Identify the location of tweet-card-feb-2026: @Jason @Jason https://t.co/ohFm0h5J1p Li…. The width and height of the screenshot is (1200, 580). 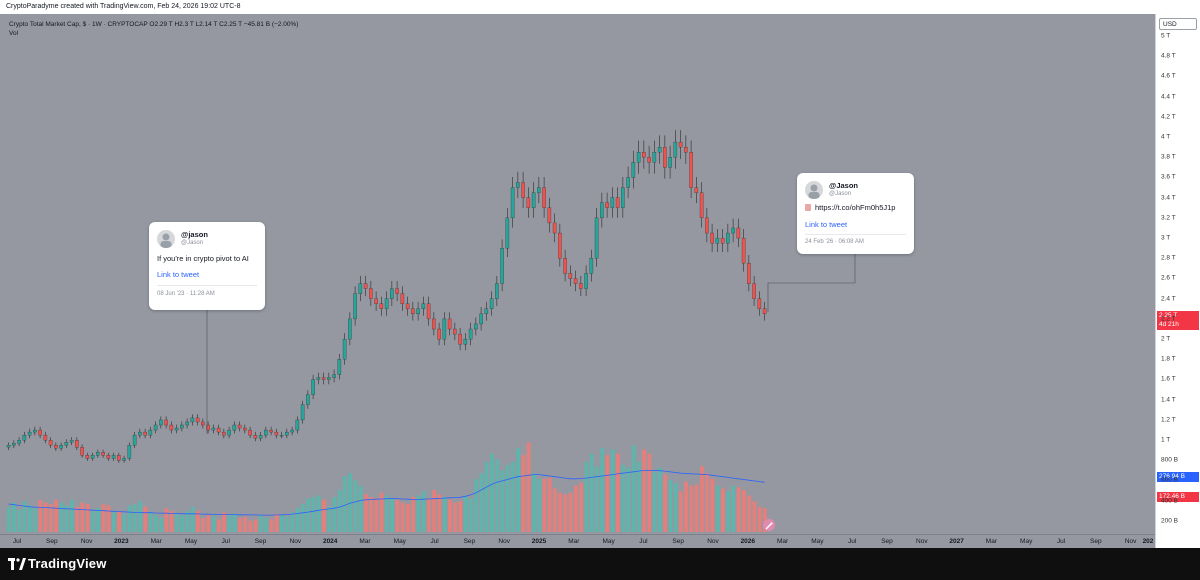
(855, 213).